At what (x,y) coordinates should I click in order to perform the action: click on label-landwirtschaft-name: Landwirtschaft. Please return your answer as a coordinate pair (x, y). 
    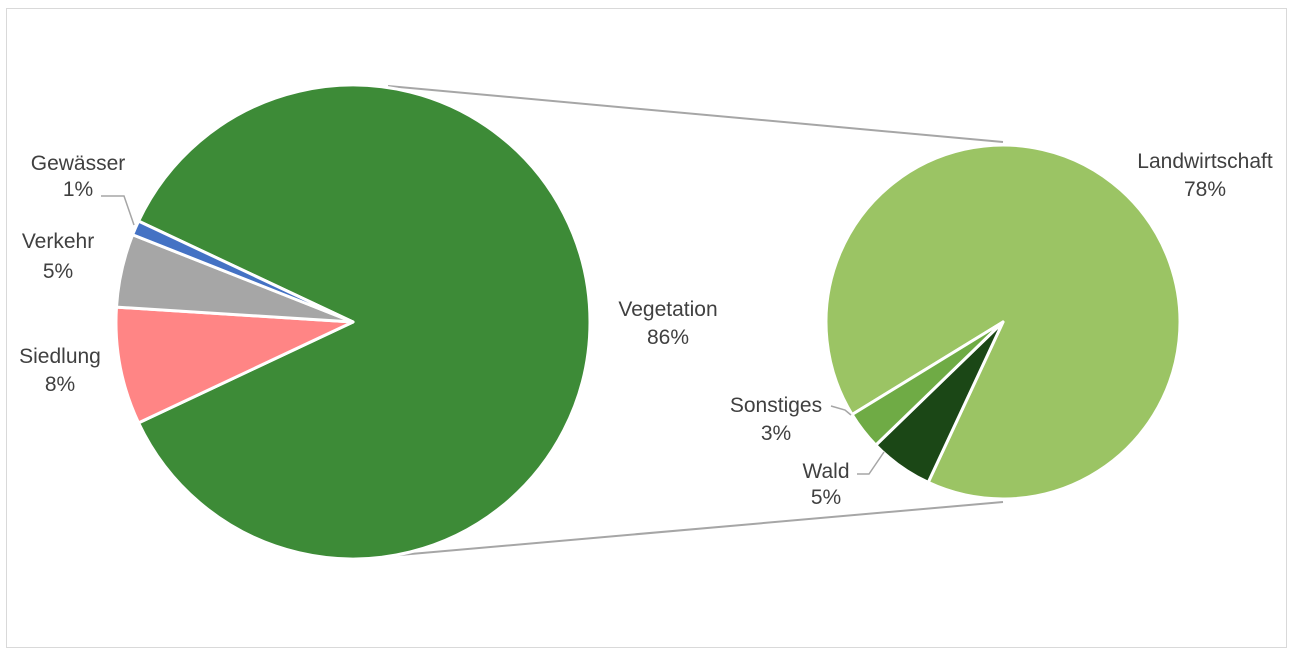
    Looking at the image, I should click on (1205, 161).